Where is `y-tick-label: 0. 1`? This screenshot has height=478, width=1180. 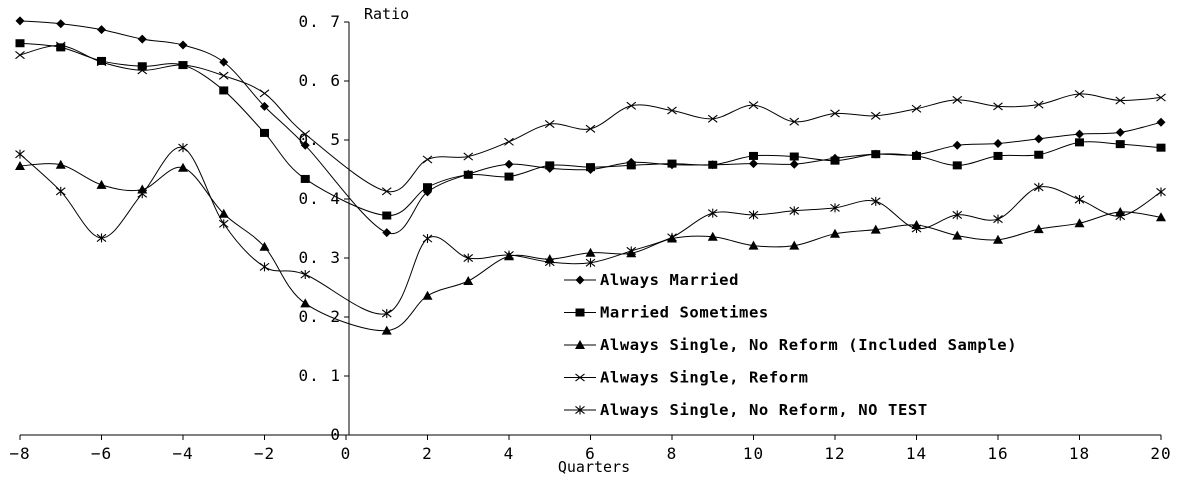 y-tick-label: 0. 1 is located at coordinates (319, 375).